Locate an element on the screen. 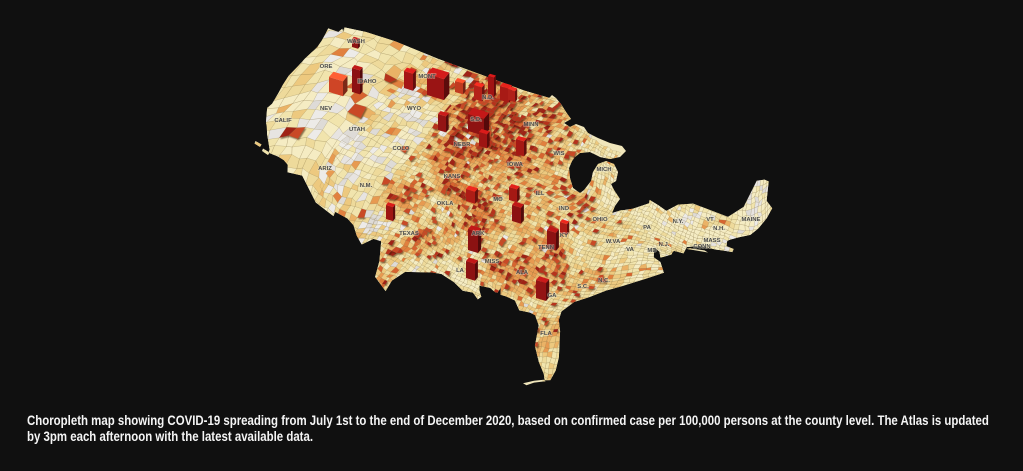 The width and height of the screenshot is (1023, 471). svg-text: VT is located at coordinates (710, 220).